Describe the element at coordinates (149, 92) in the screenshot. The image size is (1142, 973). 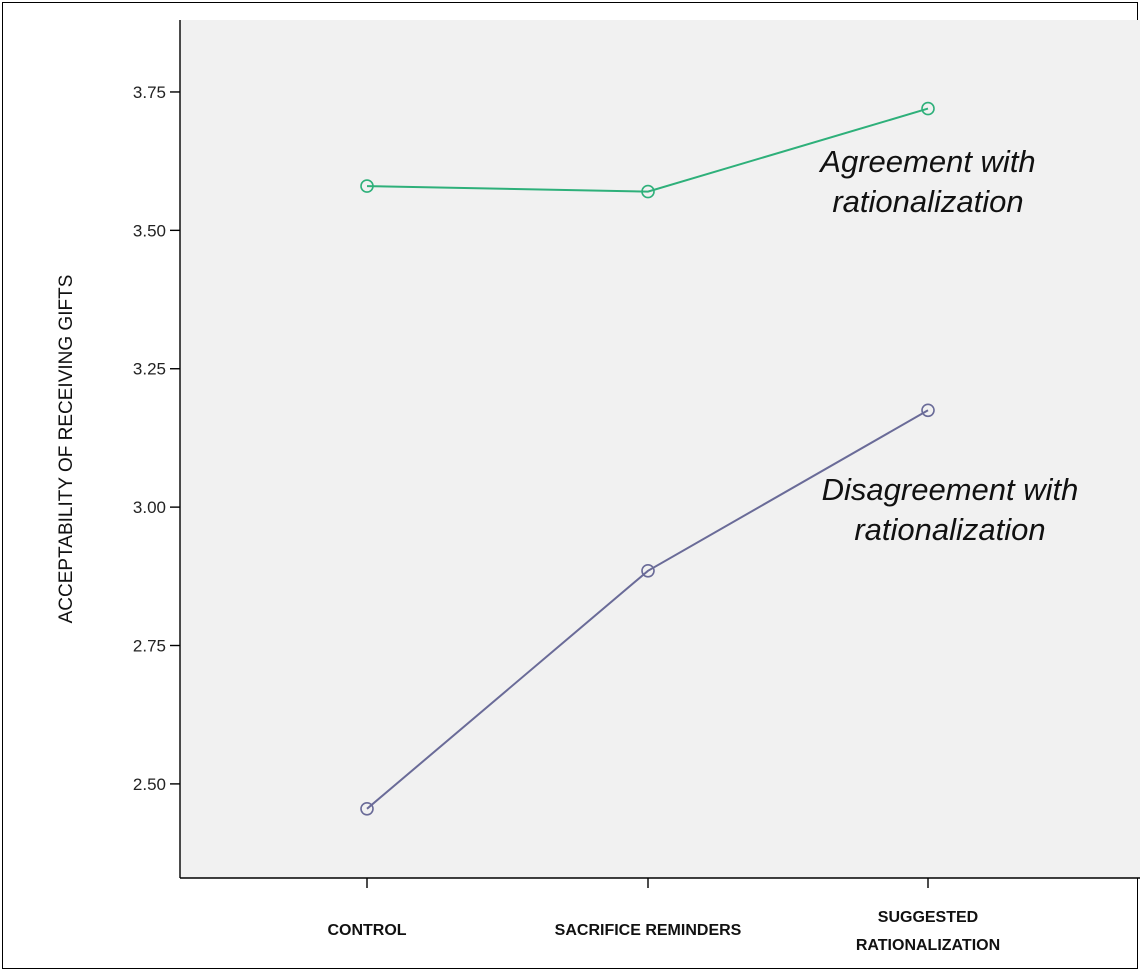
I see `y-tick-label: 3.75` at that location.